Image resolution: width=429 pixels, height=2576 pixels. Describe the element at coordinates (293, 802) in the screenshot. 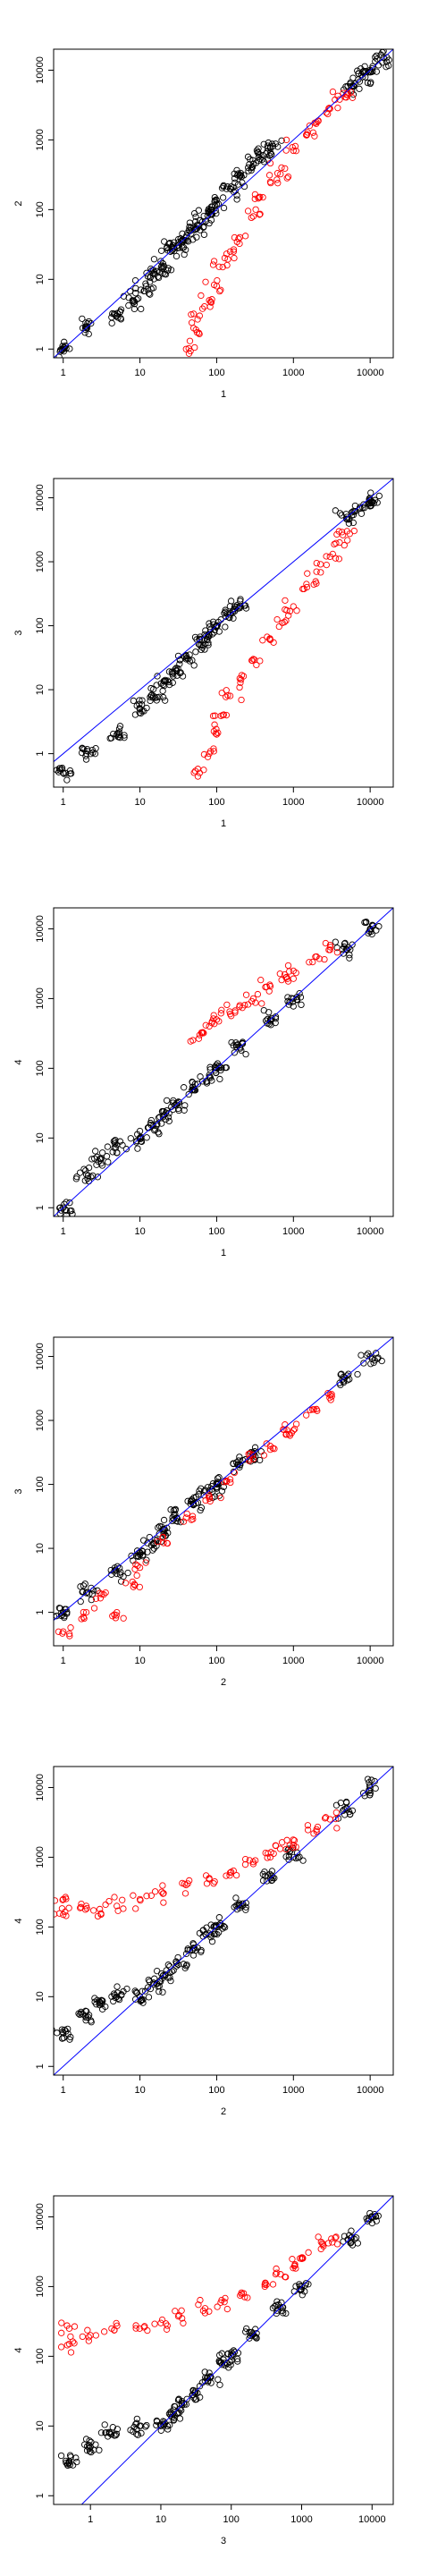

I see `x-tick-label: 1000` at that location.